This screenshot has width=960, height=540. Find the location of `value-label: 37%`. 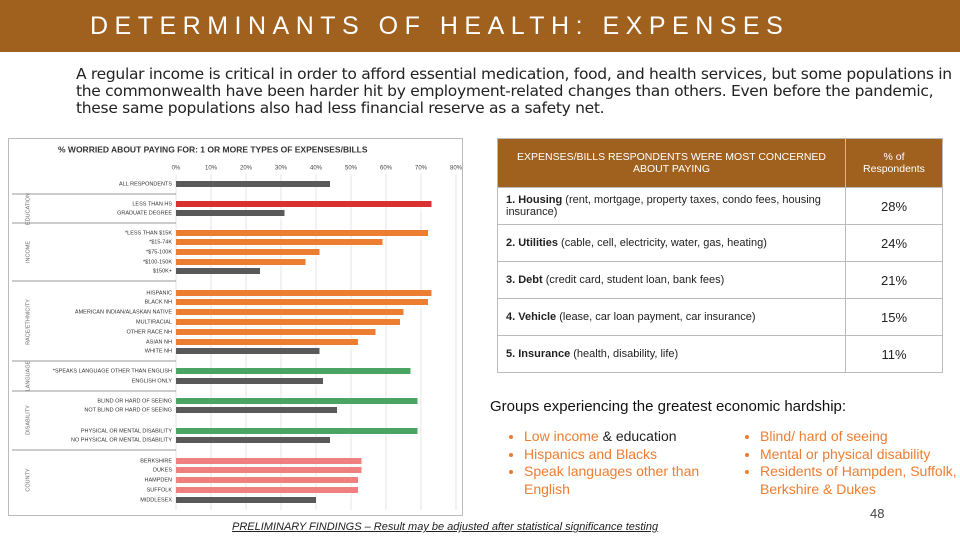

value-label: 37% is located at coordinates (298, 268).